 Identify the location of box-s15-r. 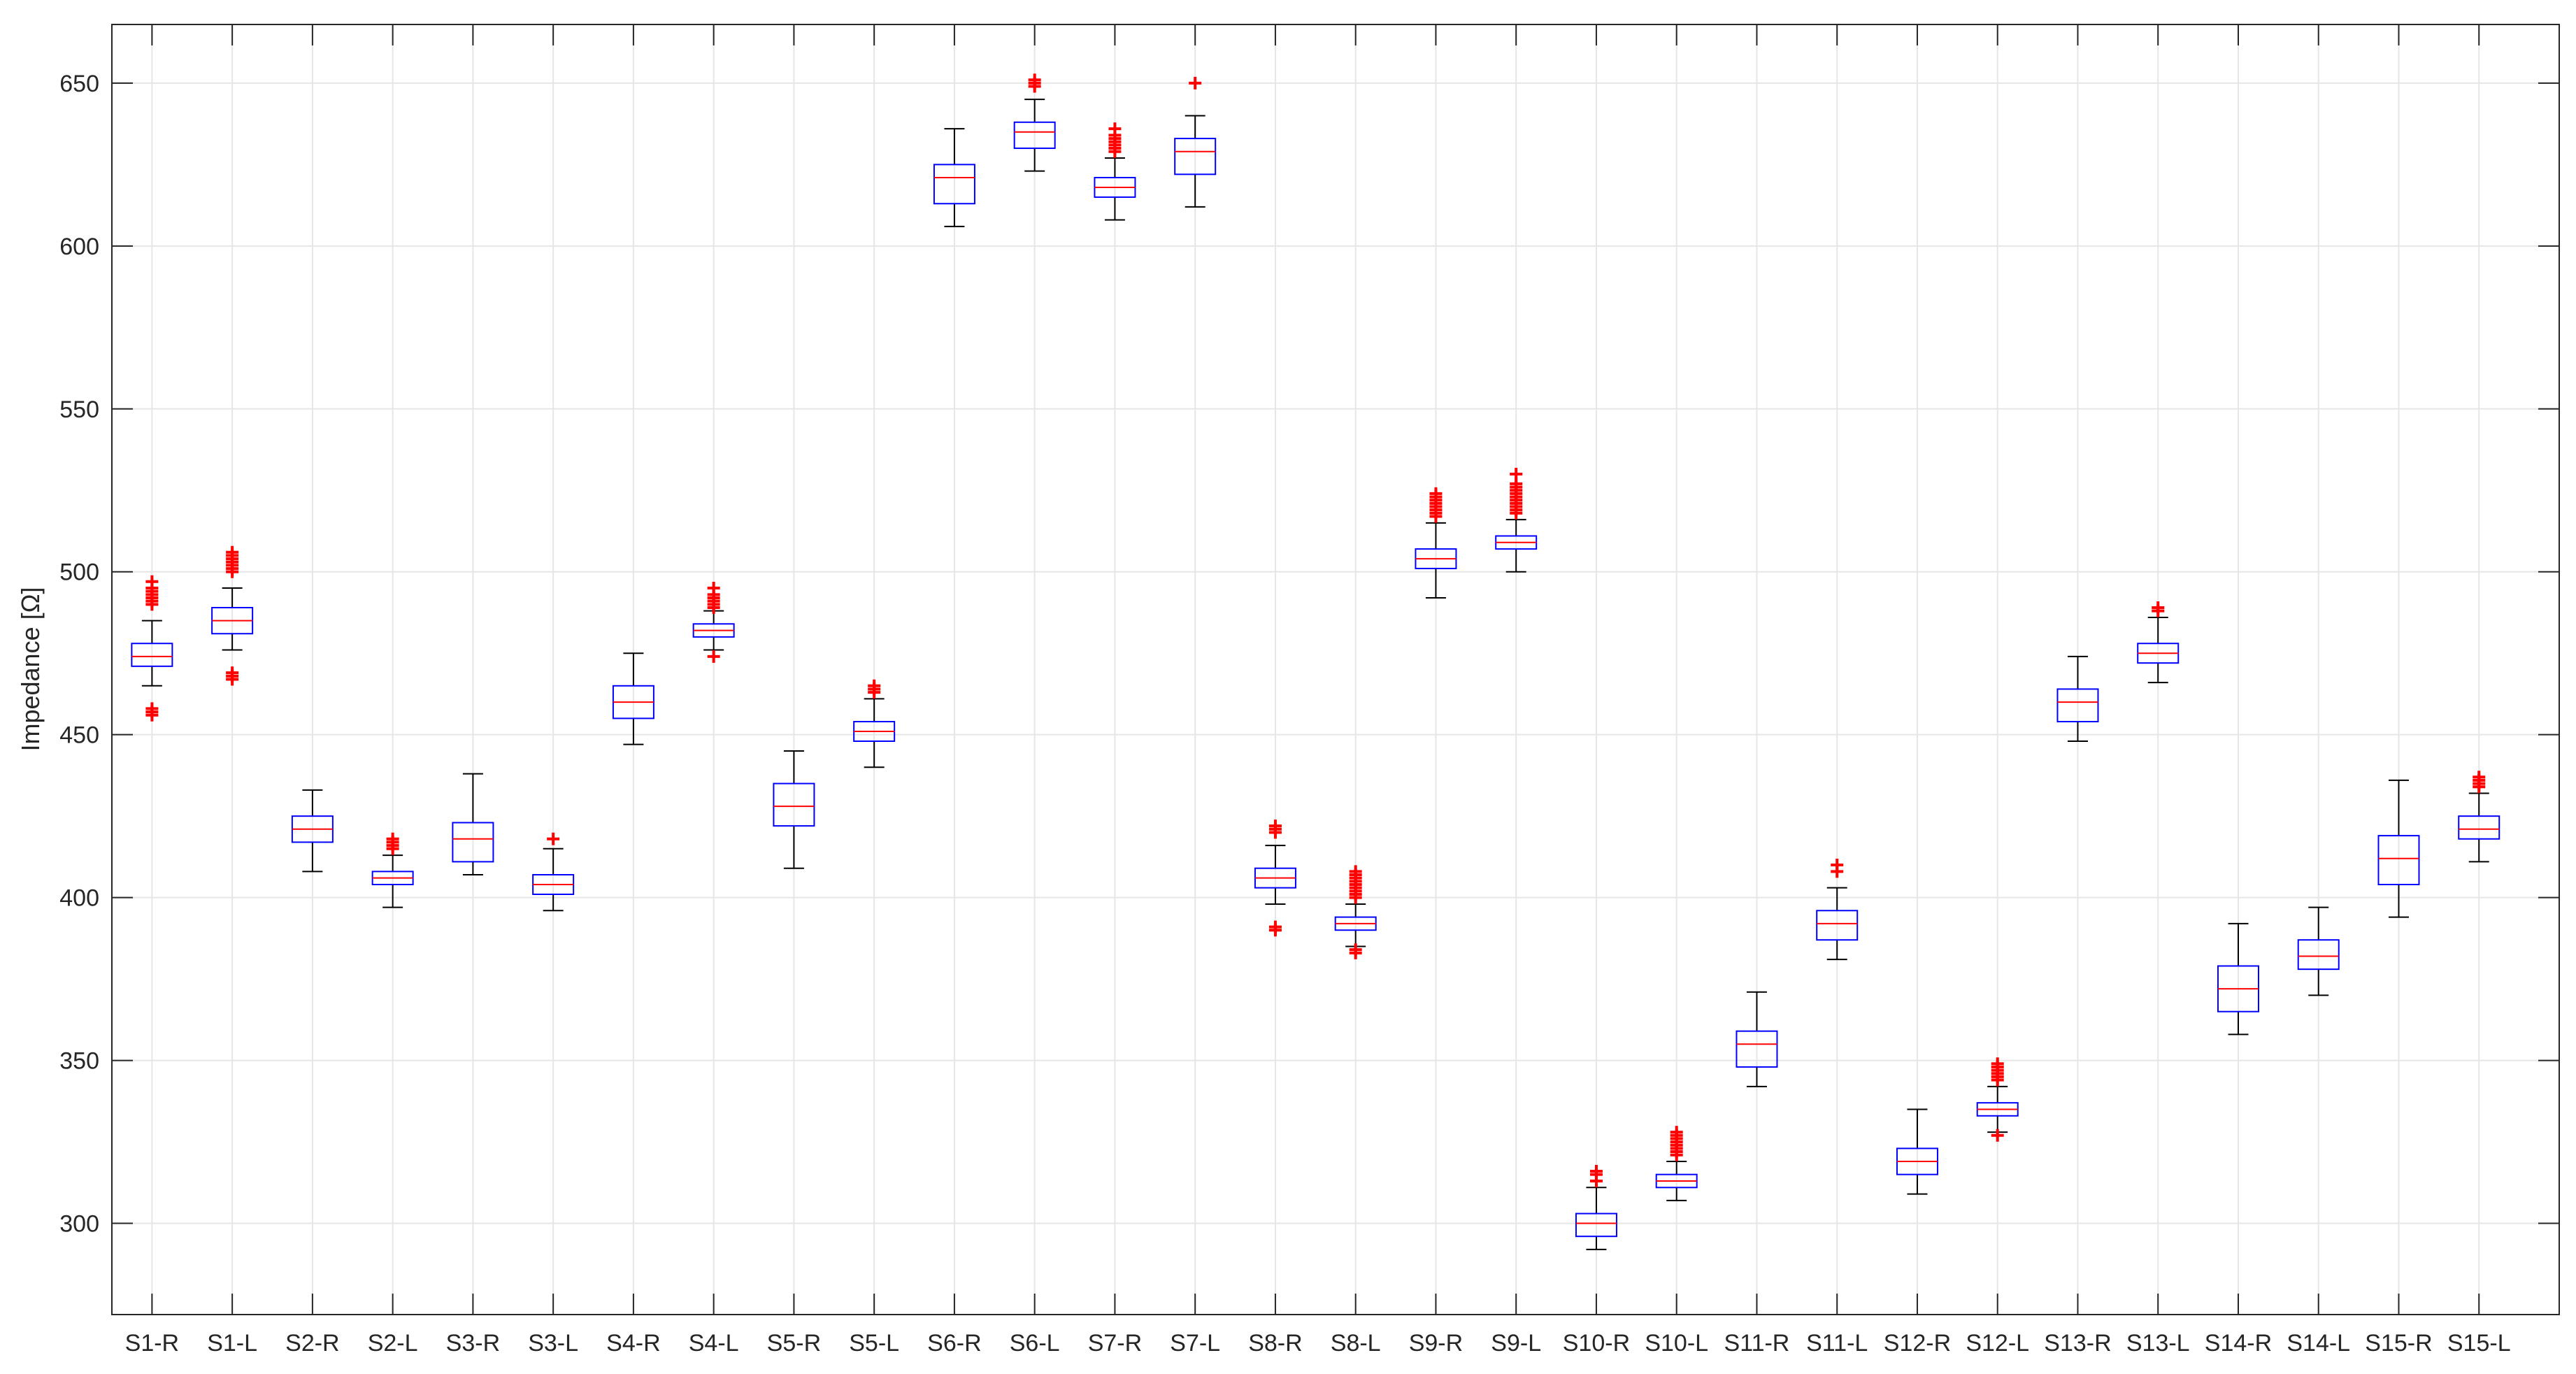
(2398, 849).